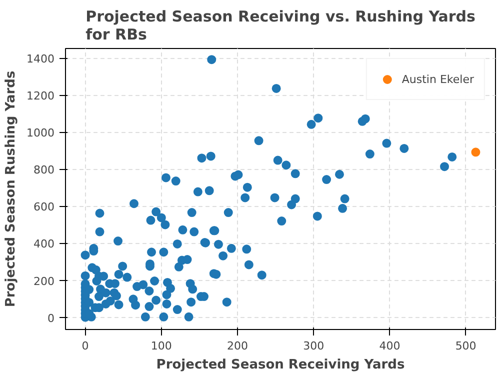  What do you see at coordinates (44, 244) in the screenshot?
I see `y-tick-label: 400` at bounding box center [44, 244].